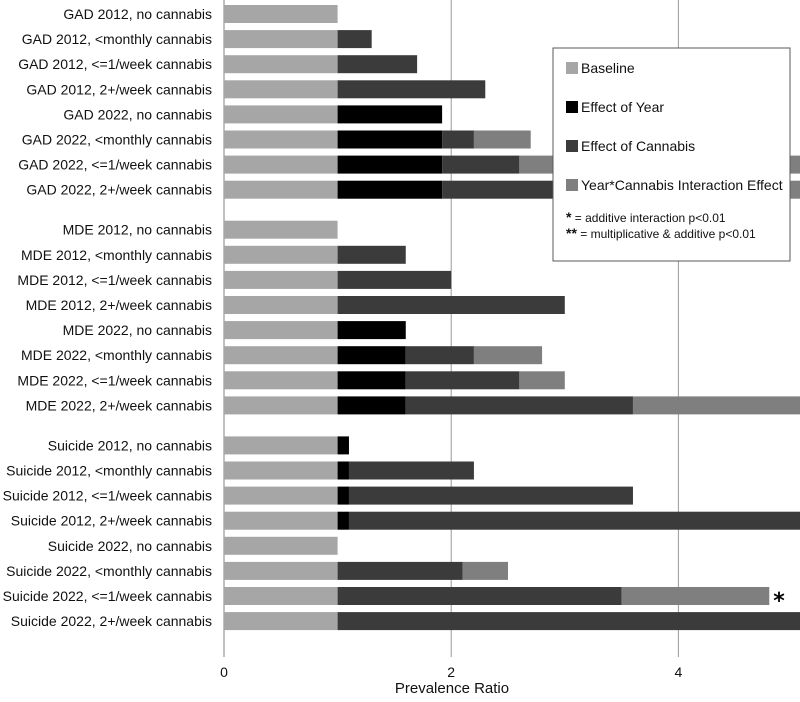  What do you see at coordinates (608, 68) in the screenshot?
I see `legend-label: Baseline` at bounding box center [608, 68].